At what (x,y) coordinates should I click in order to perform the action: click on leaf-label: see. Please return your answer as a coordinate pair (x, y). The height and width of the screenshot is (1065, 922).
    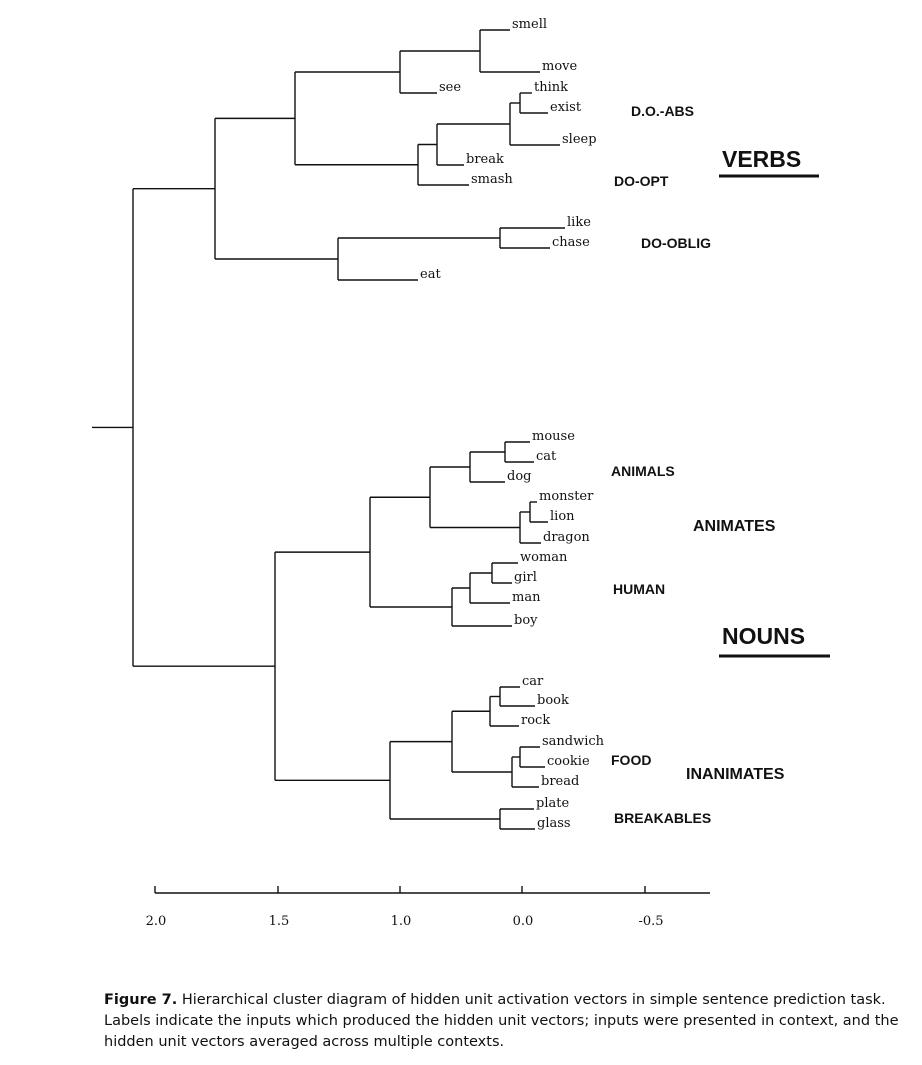
    Looking at the image, I should click on (450, 87).